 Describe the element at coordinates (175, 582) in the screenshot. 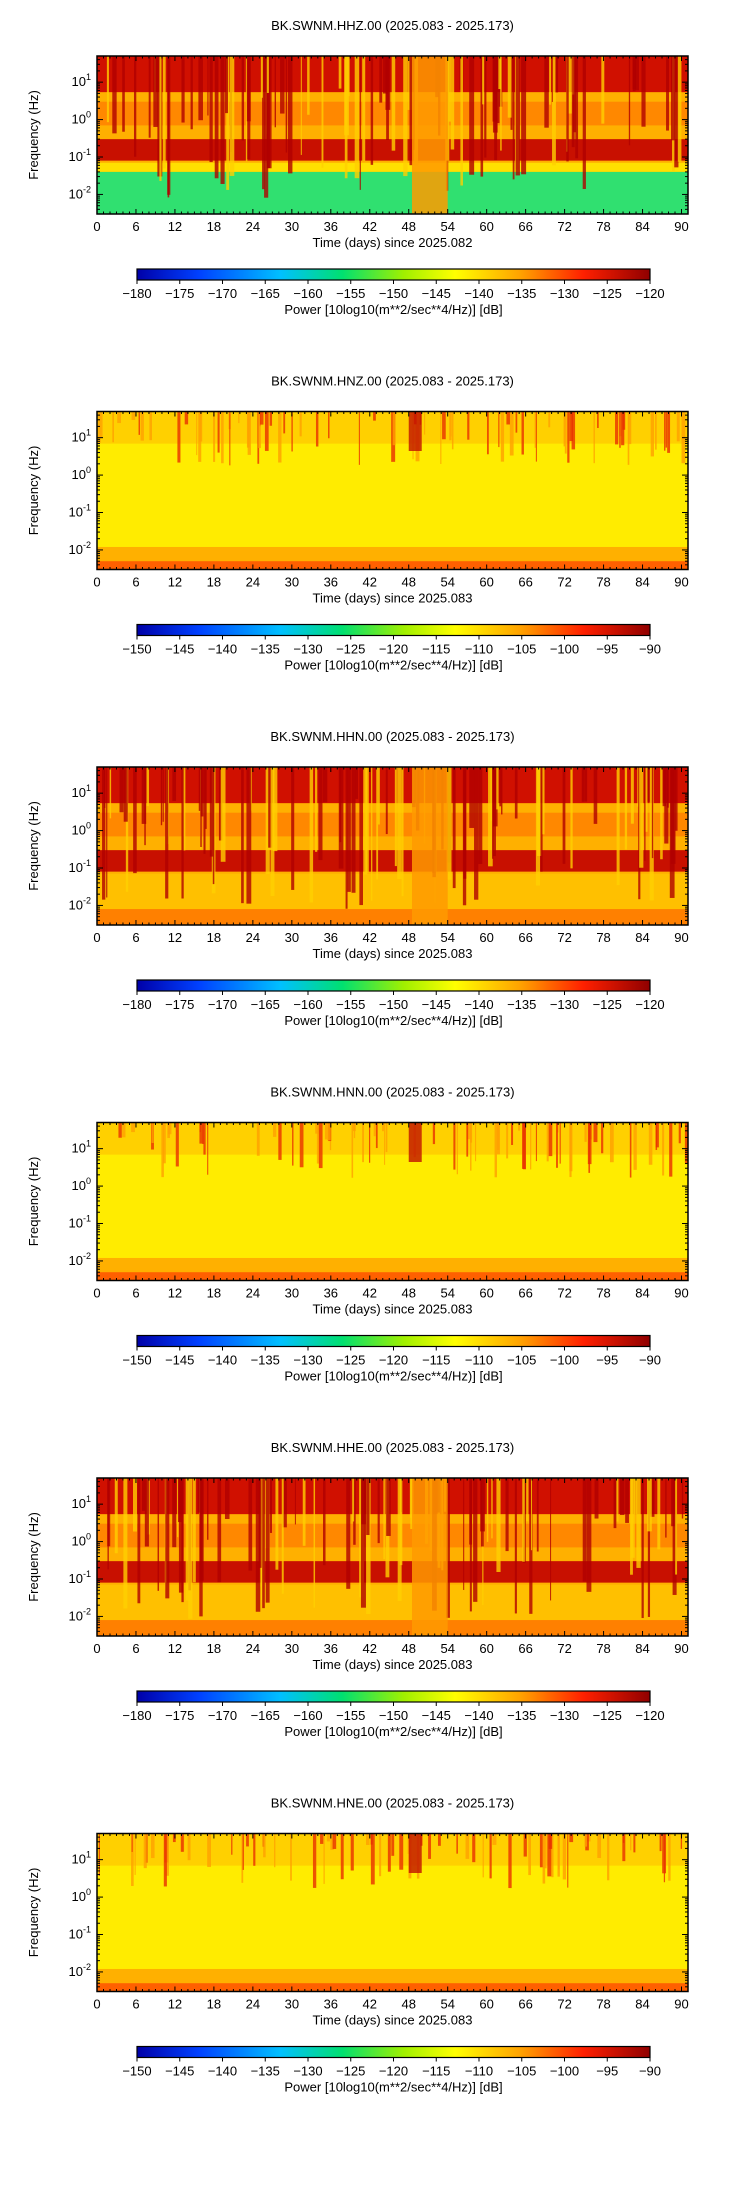

I see `x-tick-label: 12` at that location.